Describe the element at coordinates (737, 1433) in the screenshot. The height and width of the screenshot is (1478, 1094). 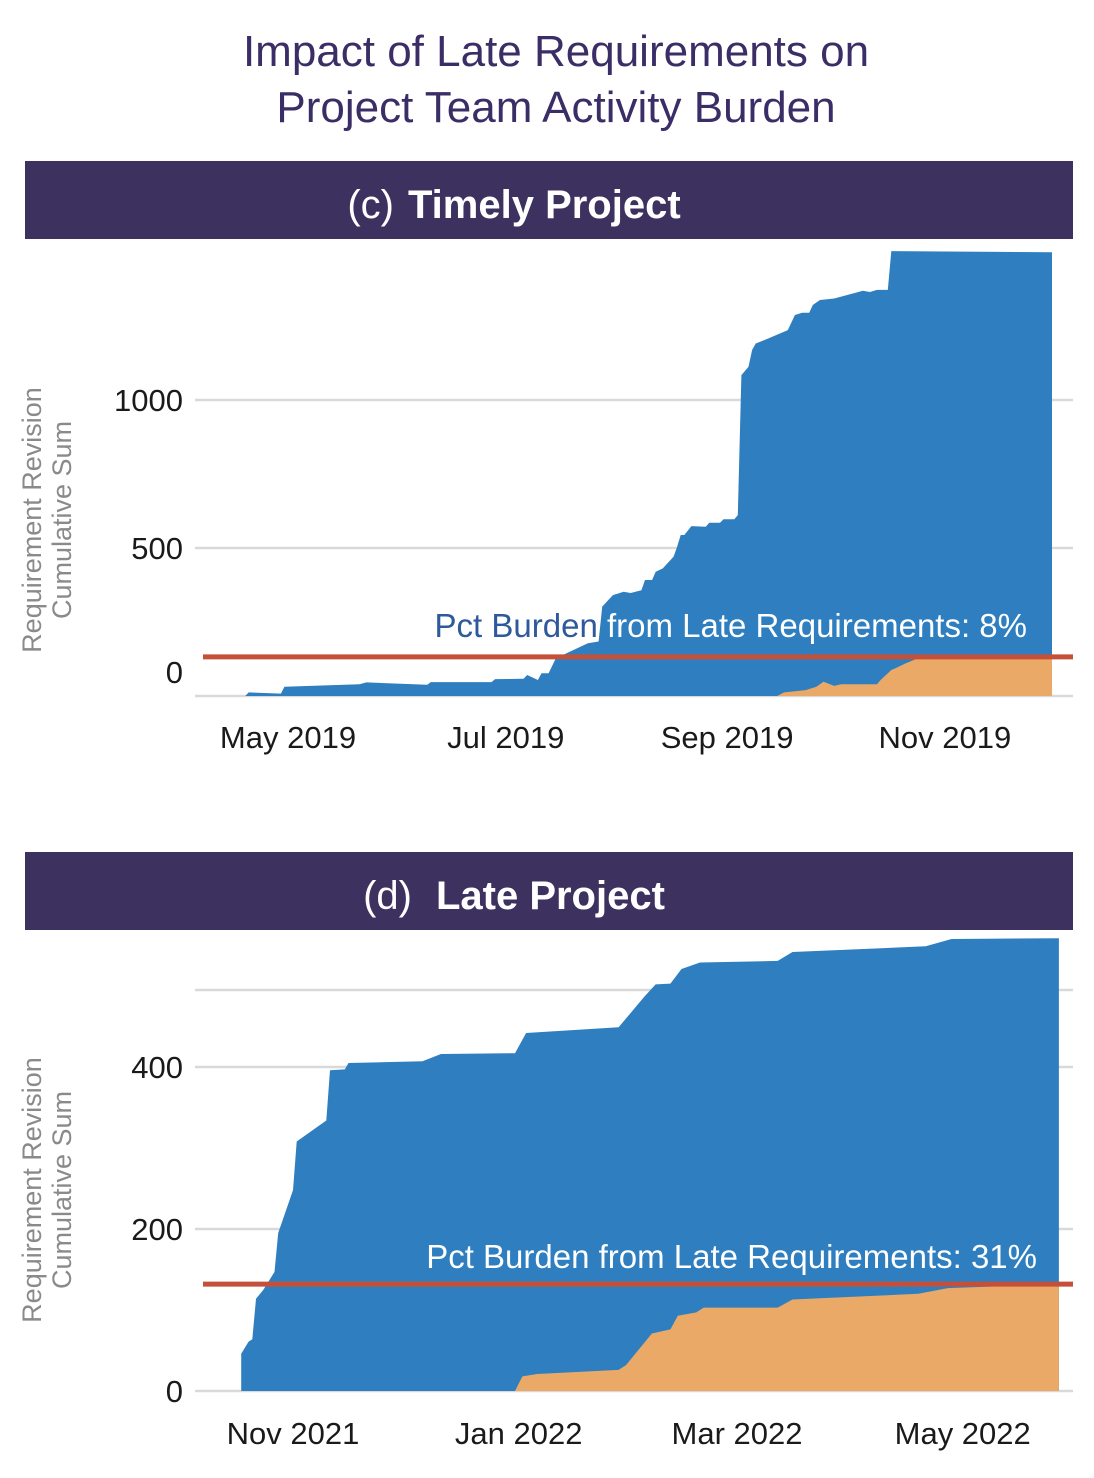
I see `x-tick-label: Mar 2022` at that location.